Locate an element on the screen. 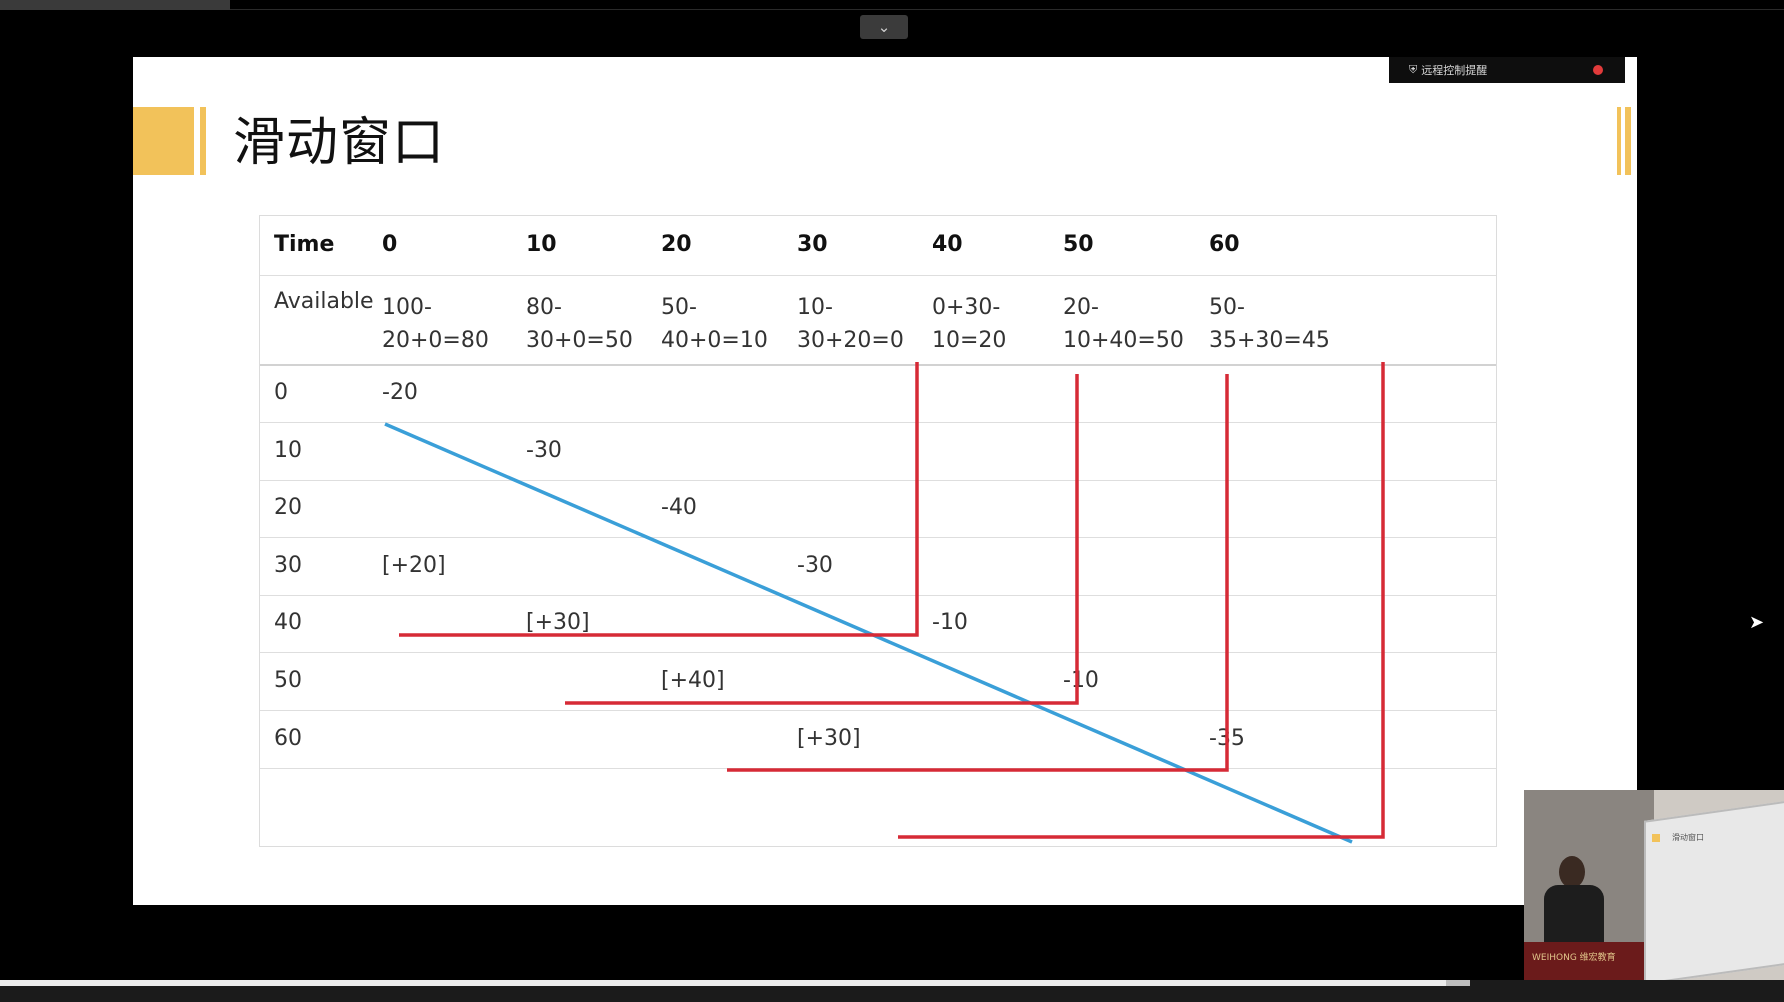 Image resolution: width=1784 pixels, height=1002 pixels. row-time-50: 50 is located at coordinates (288, 680).